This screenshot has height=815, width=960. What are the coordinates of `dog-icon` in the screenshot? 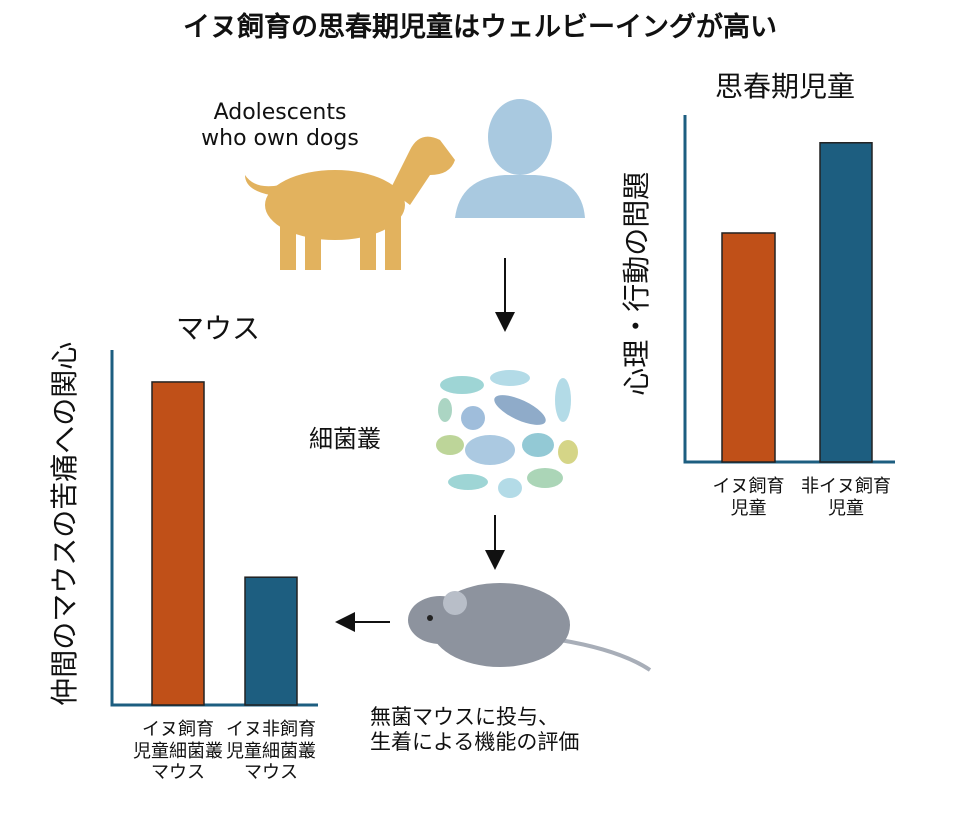 It's located at (350, 203).